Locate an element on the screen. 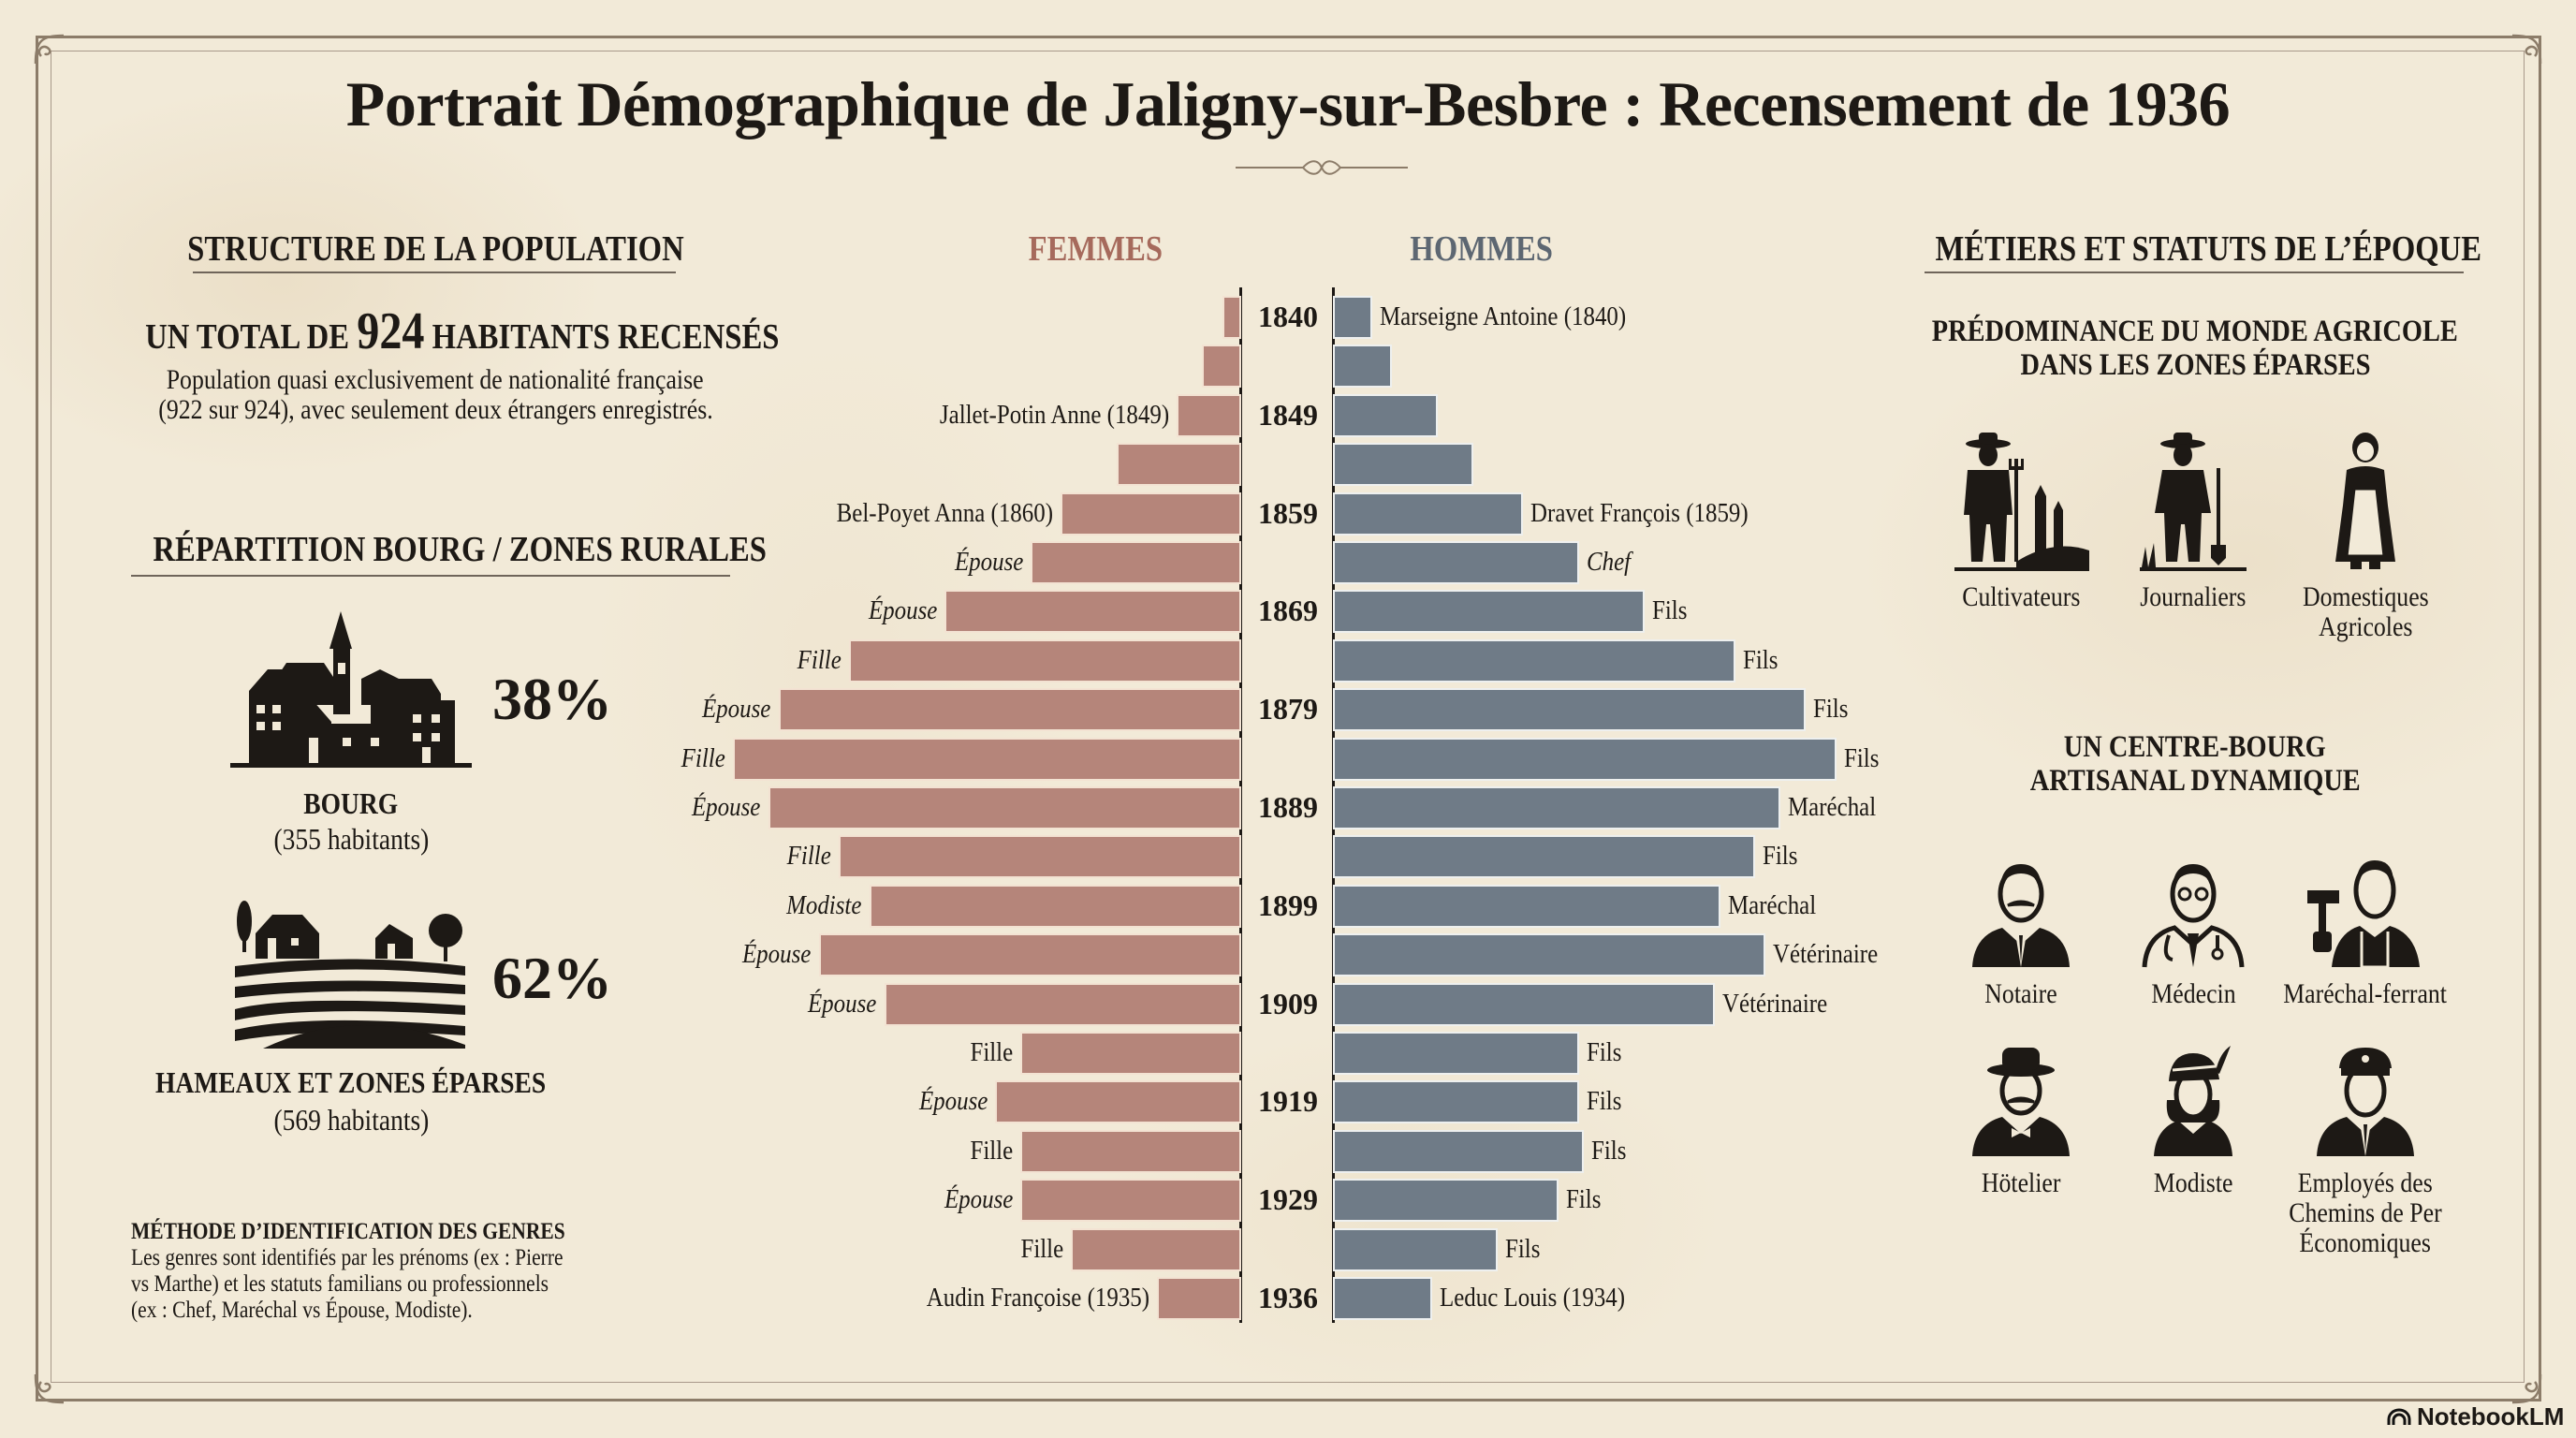  male-axis-line is located at coordinates (1333, 805).